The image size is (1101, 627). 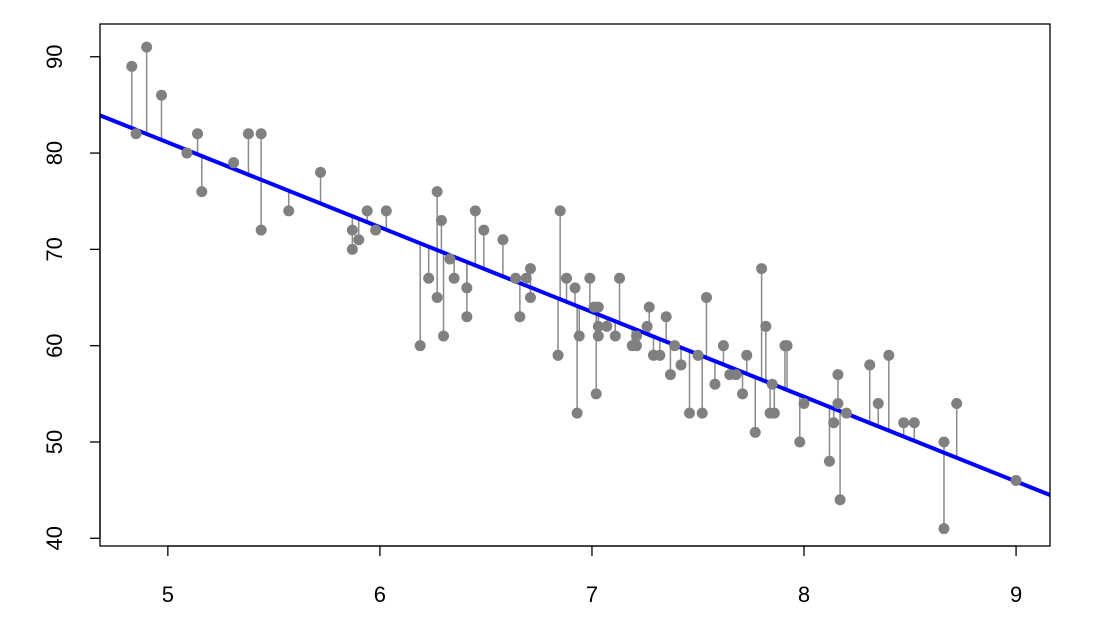 What do you see at coordinates (54, 57) in the screenshot?
I see `y-tick-label-5: 90` at bounding box center [54, 57].